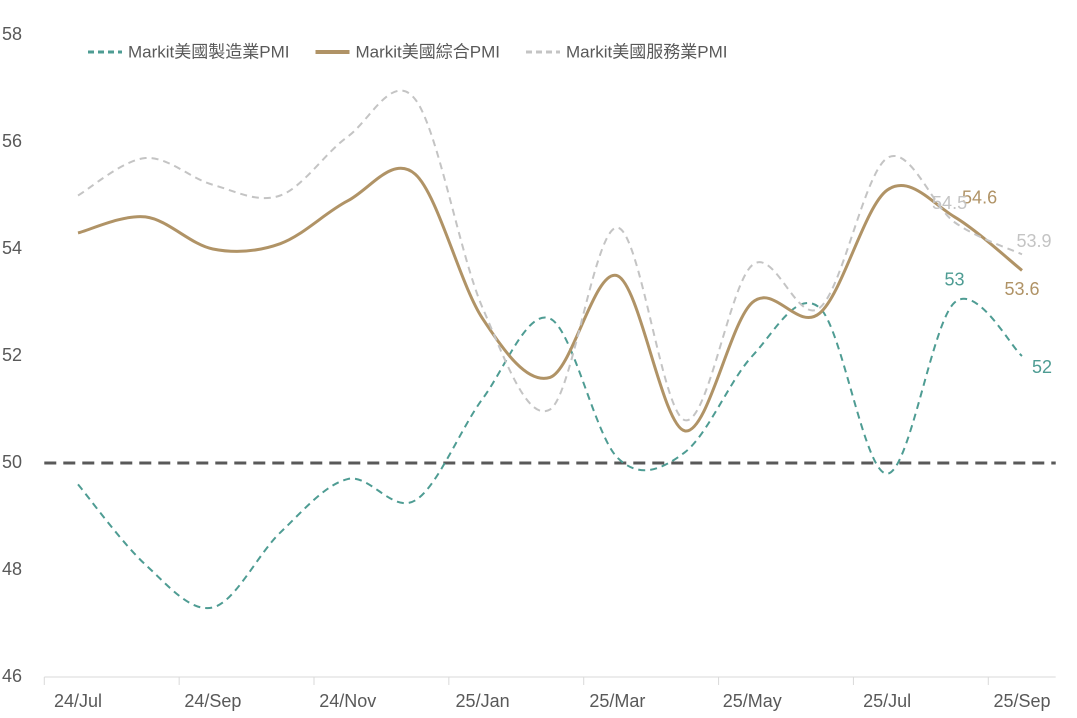 The height and width of the screenshot is (718, 1077). I want to click on y-tick-label: 48, so click(12, 569).